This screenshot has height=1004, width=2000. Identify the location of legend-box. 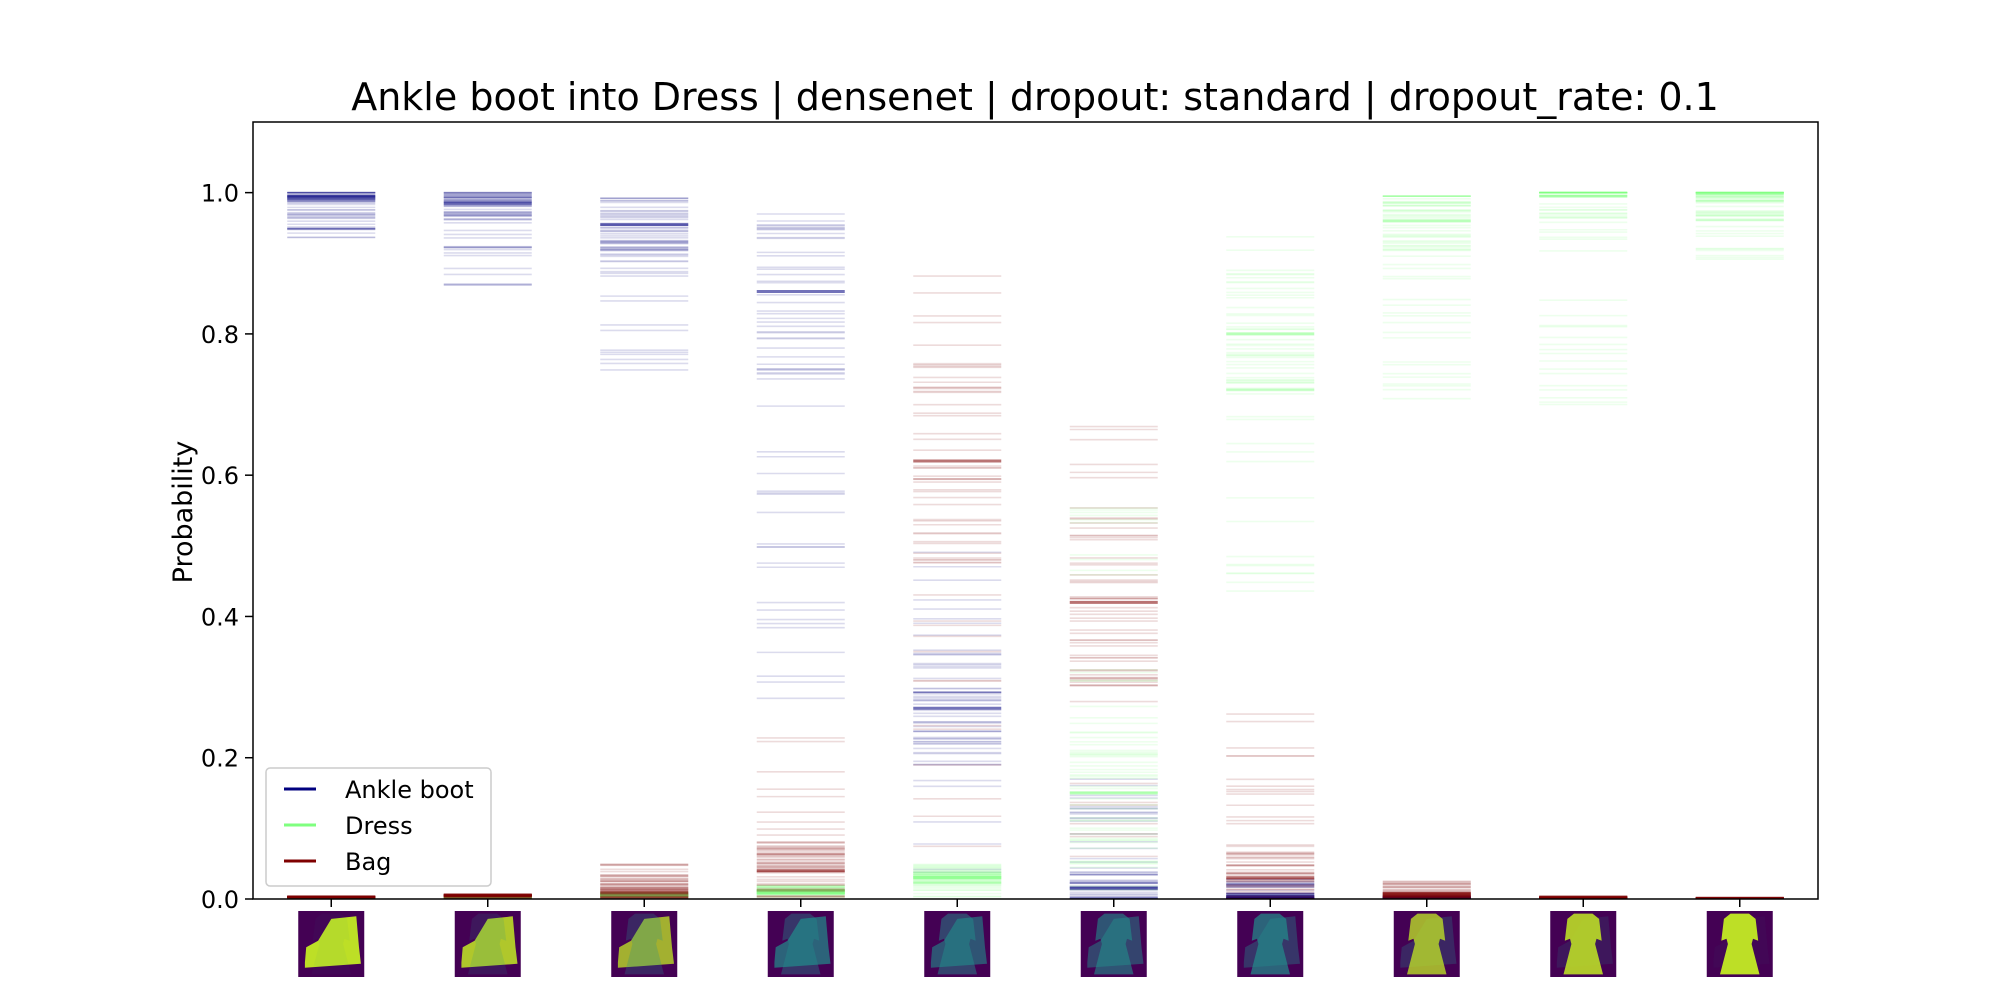
(378, 827).